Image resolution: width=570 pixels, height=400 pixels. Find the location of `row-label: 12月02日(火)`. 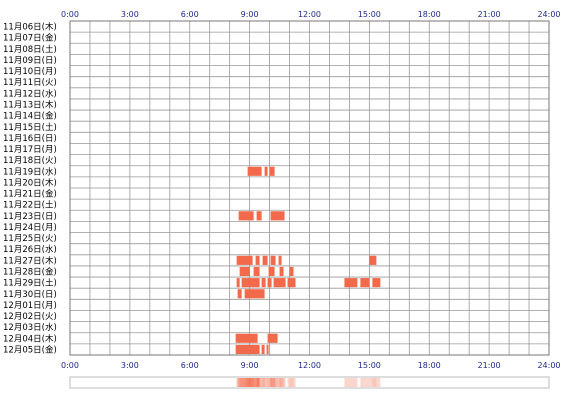

row-label: 12月02日(火) is located at coordinates (30, 317).